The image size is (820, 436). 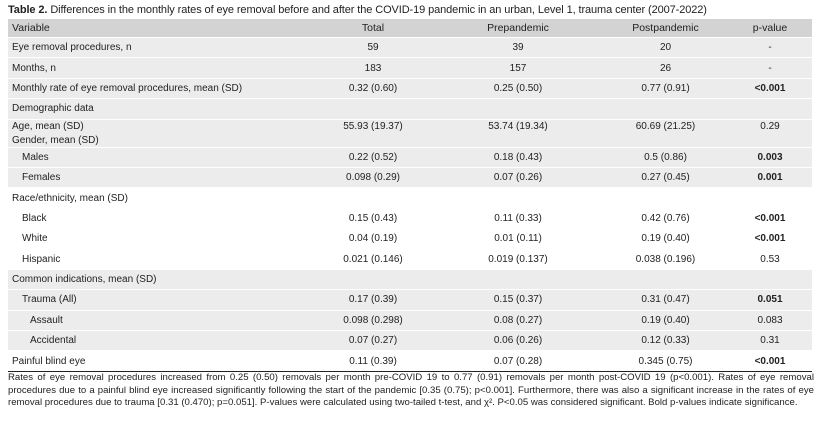 I want to click on table-row: Demographic data, so click(x=410, y=109).